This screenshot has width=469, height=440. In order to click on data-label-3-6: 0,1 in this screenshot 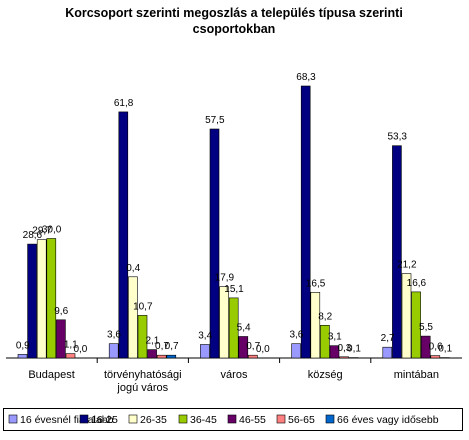, I will do `click(354, 349)`.